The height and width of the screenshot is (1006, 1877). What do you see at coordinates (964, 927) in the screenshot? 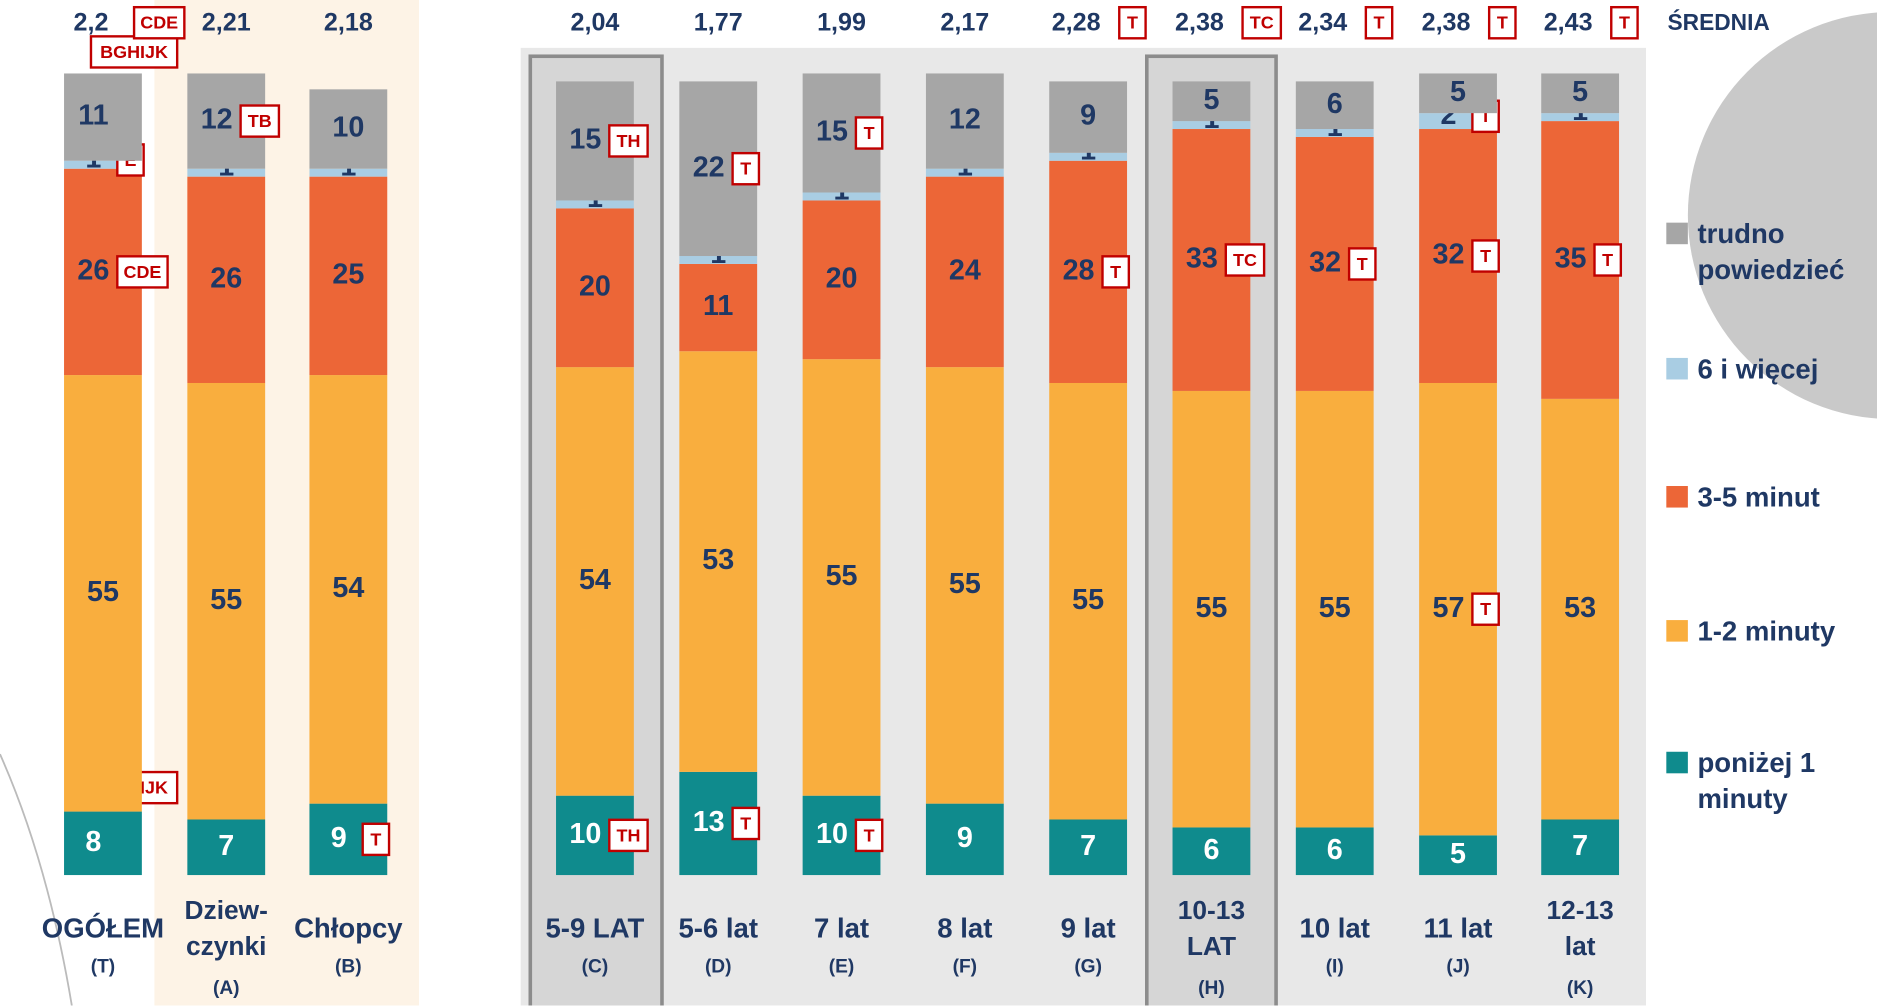
I see `category-label: 8 lat` at bounding box center [964, 927].